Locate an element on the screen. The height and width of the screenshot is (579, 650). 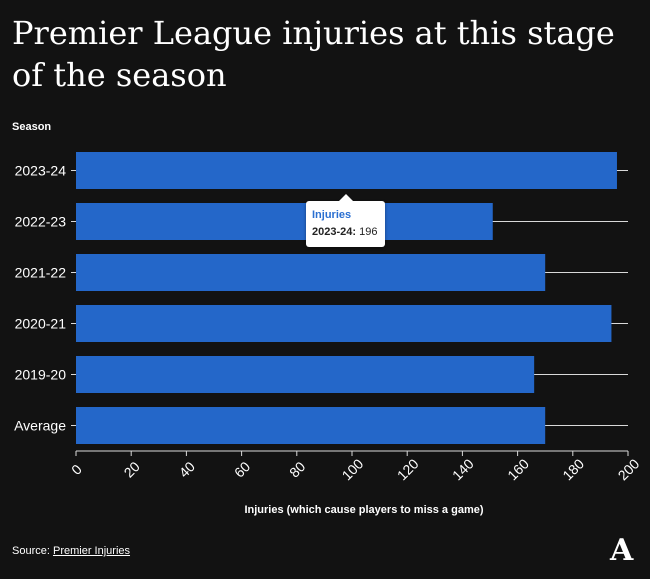
source-label: Source: is located at coordinates (31, 551).